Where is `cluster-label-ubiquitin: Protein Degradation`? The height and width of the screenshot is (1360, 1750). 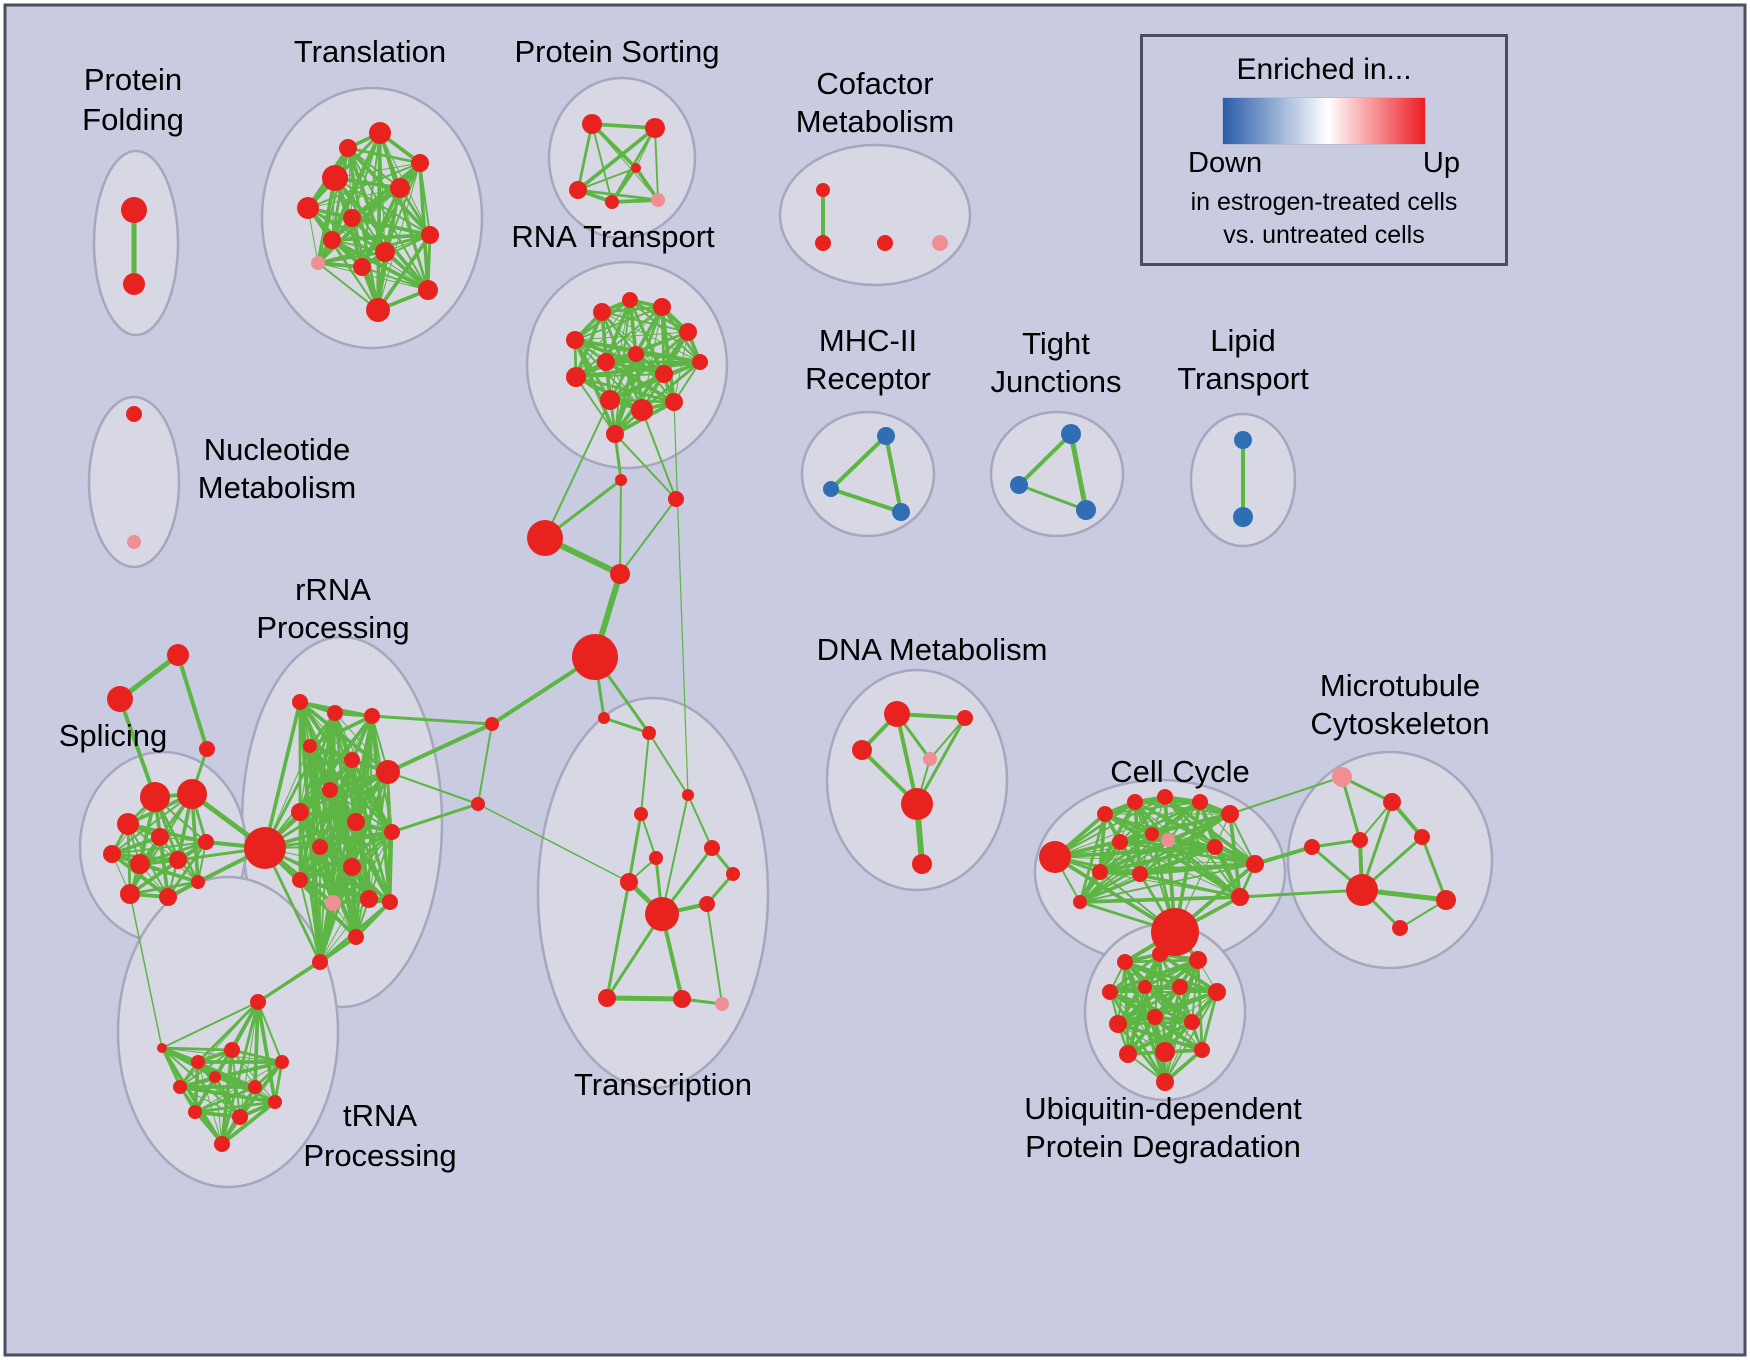 cluster-label-ubiquitin: Protein Degradation is located at coordinates (1163, 1146).